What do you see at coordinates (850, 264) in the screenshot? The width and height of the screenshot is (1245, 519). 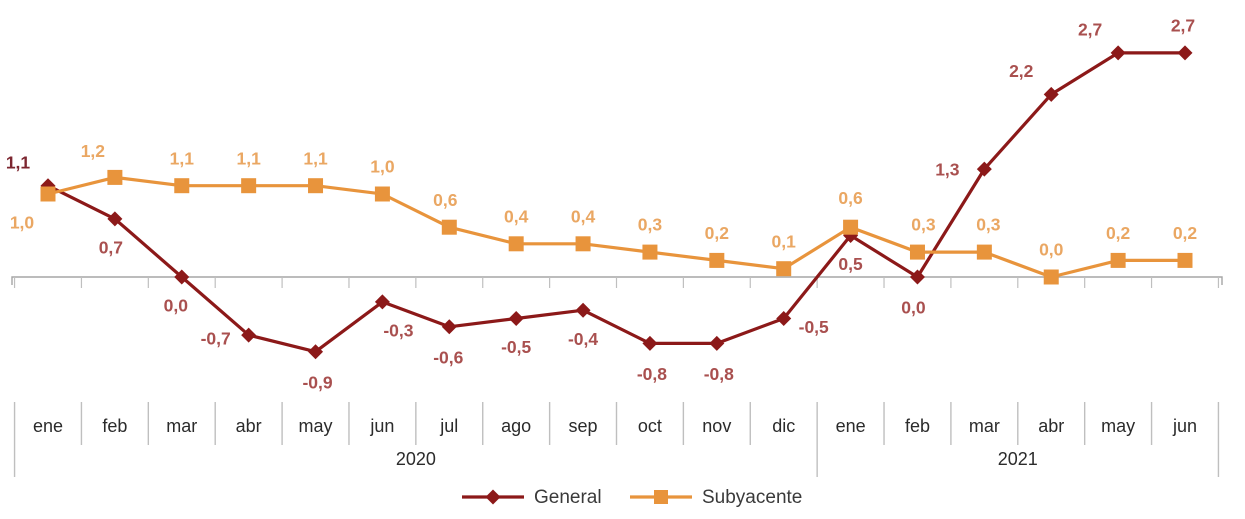 I see `data-label-general: 0,5` at bounding box center [850, 264].